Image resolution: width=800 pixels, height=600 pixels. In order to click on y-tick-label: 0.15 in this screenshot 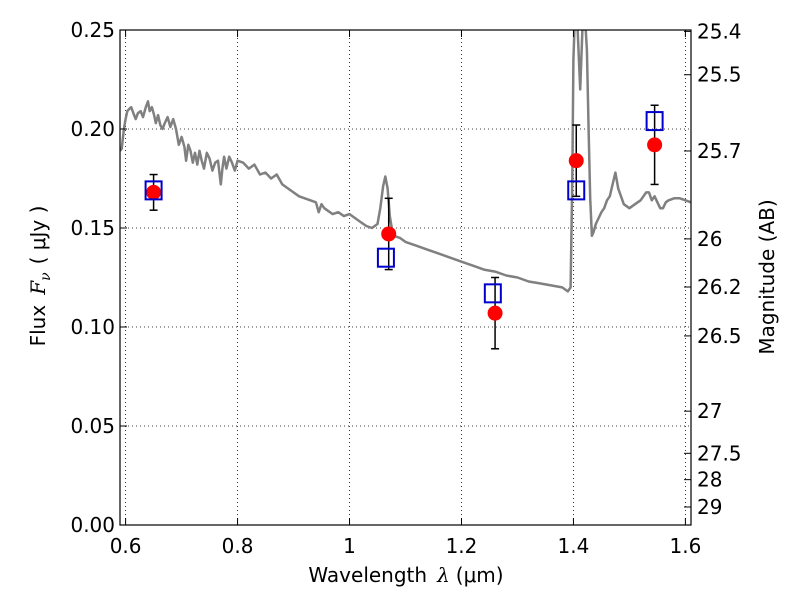, I will do `click(92, 228)`.